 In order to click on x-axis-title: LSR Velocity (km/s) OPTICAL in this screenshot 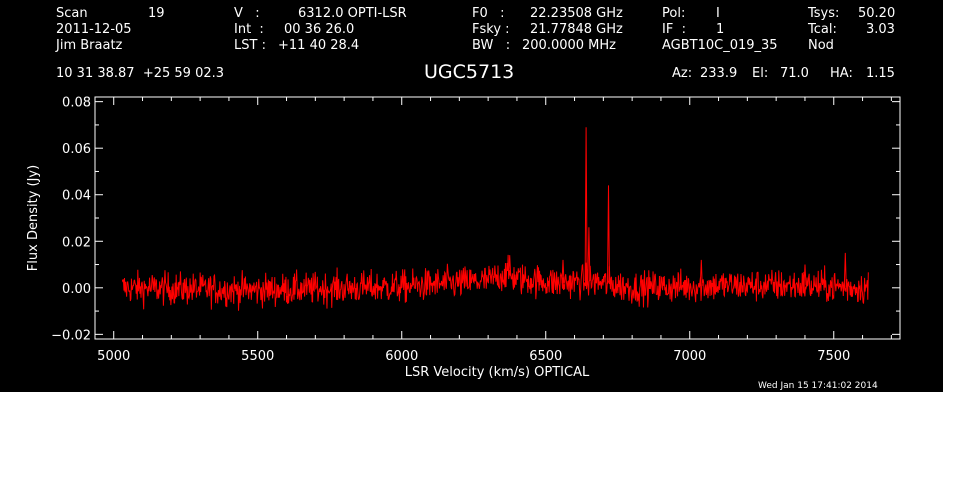, I will do `click(497, 372)`.